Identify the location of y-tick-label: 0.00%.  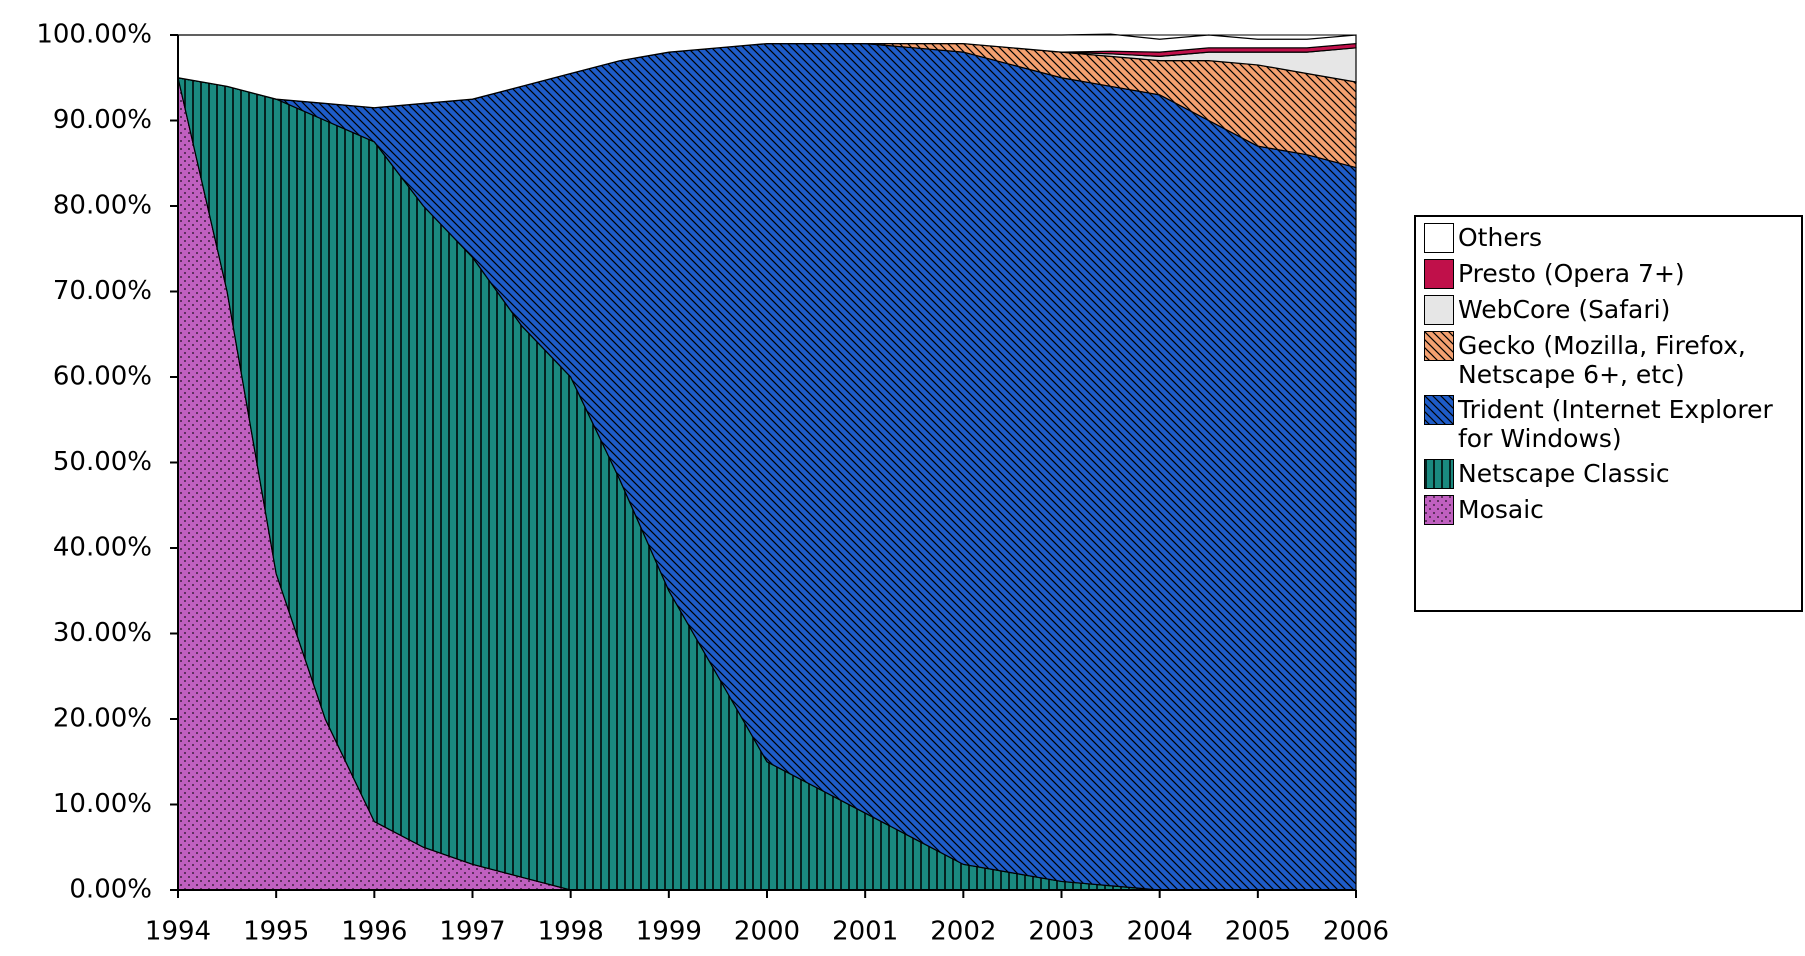
(110, 890).